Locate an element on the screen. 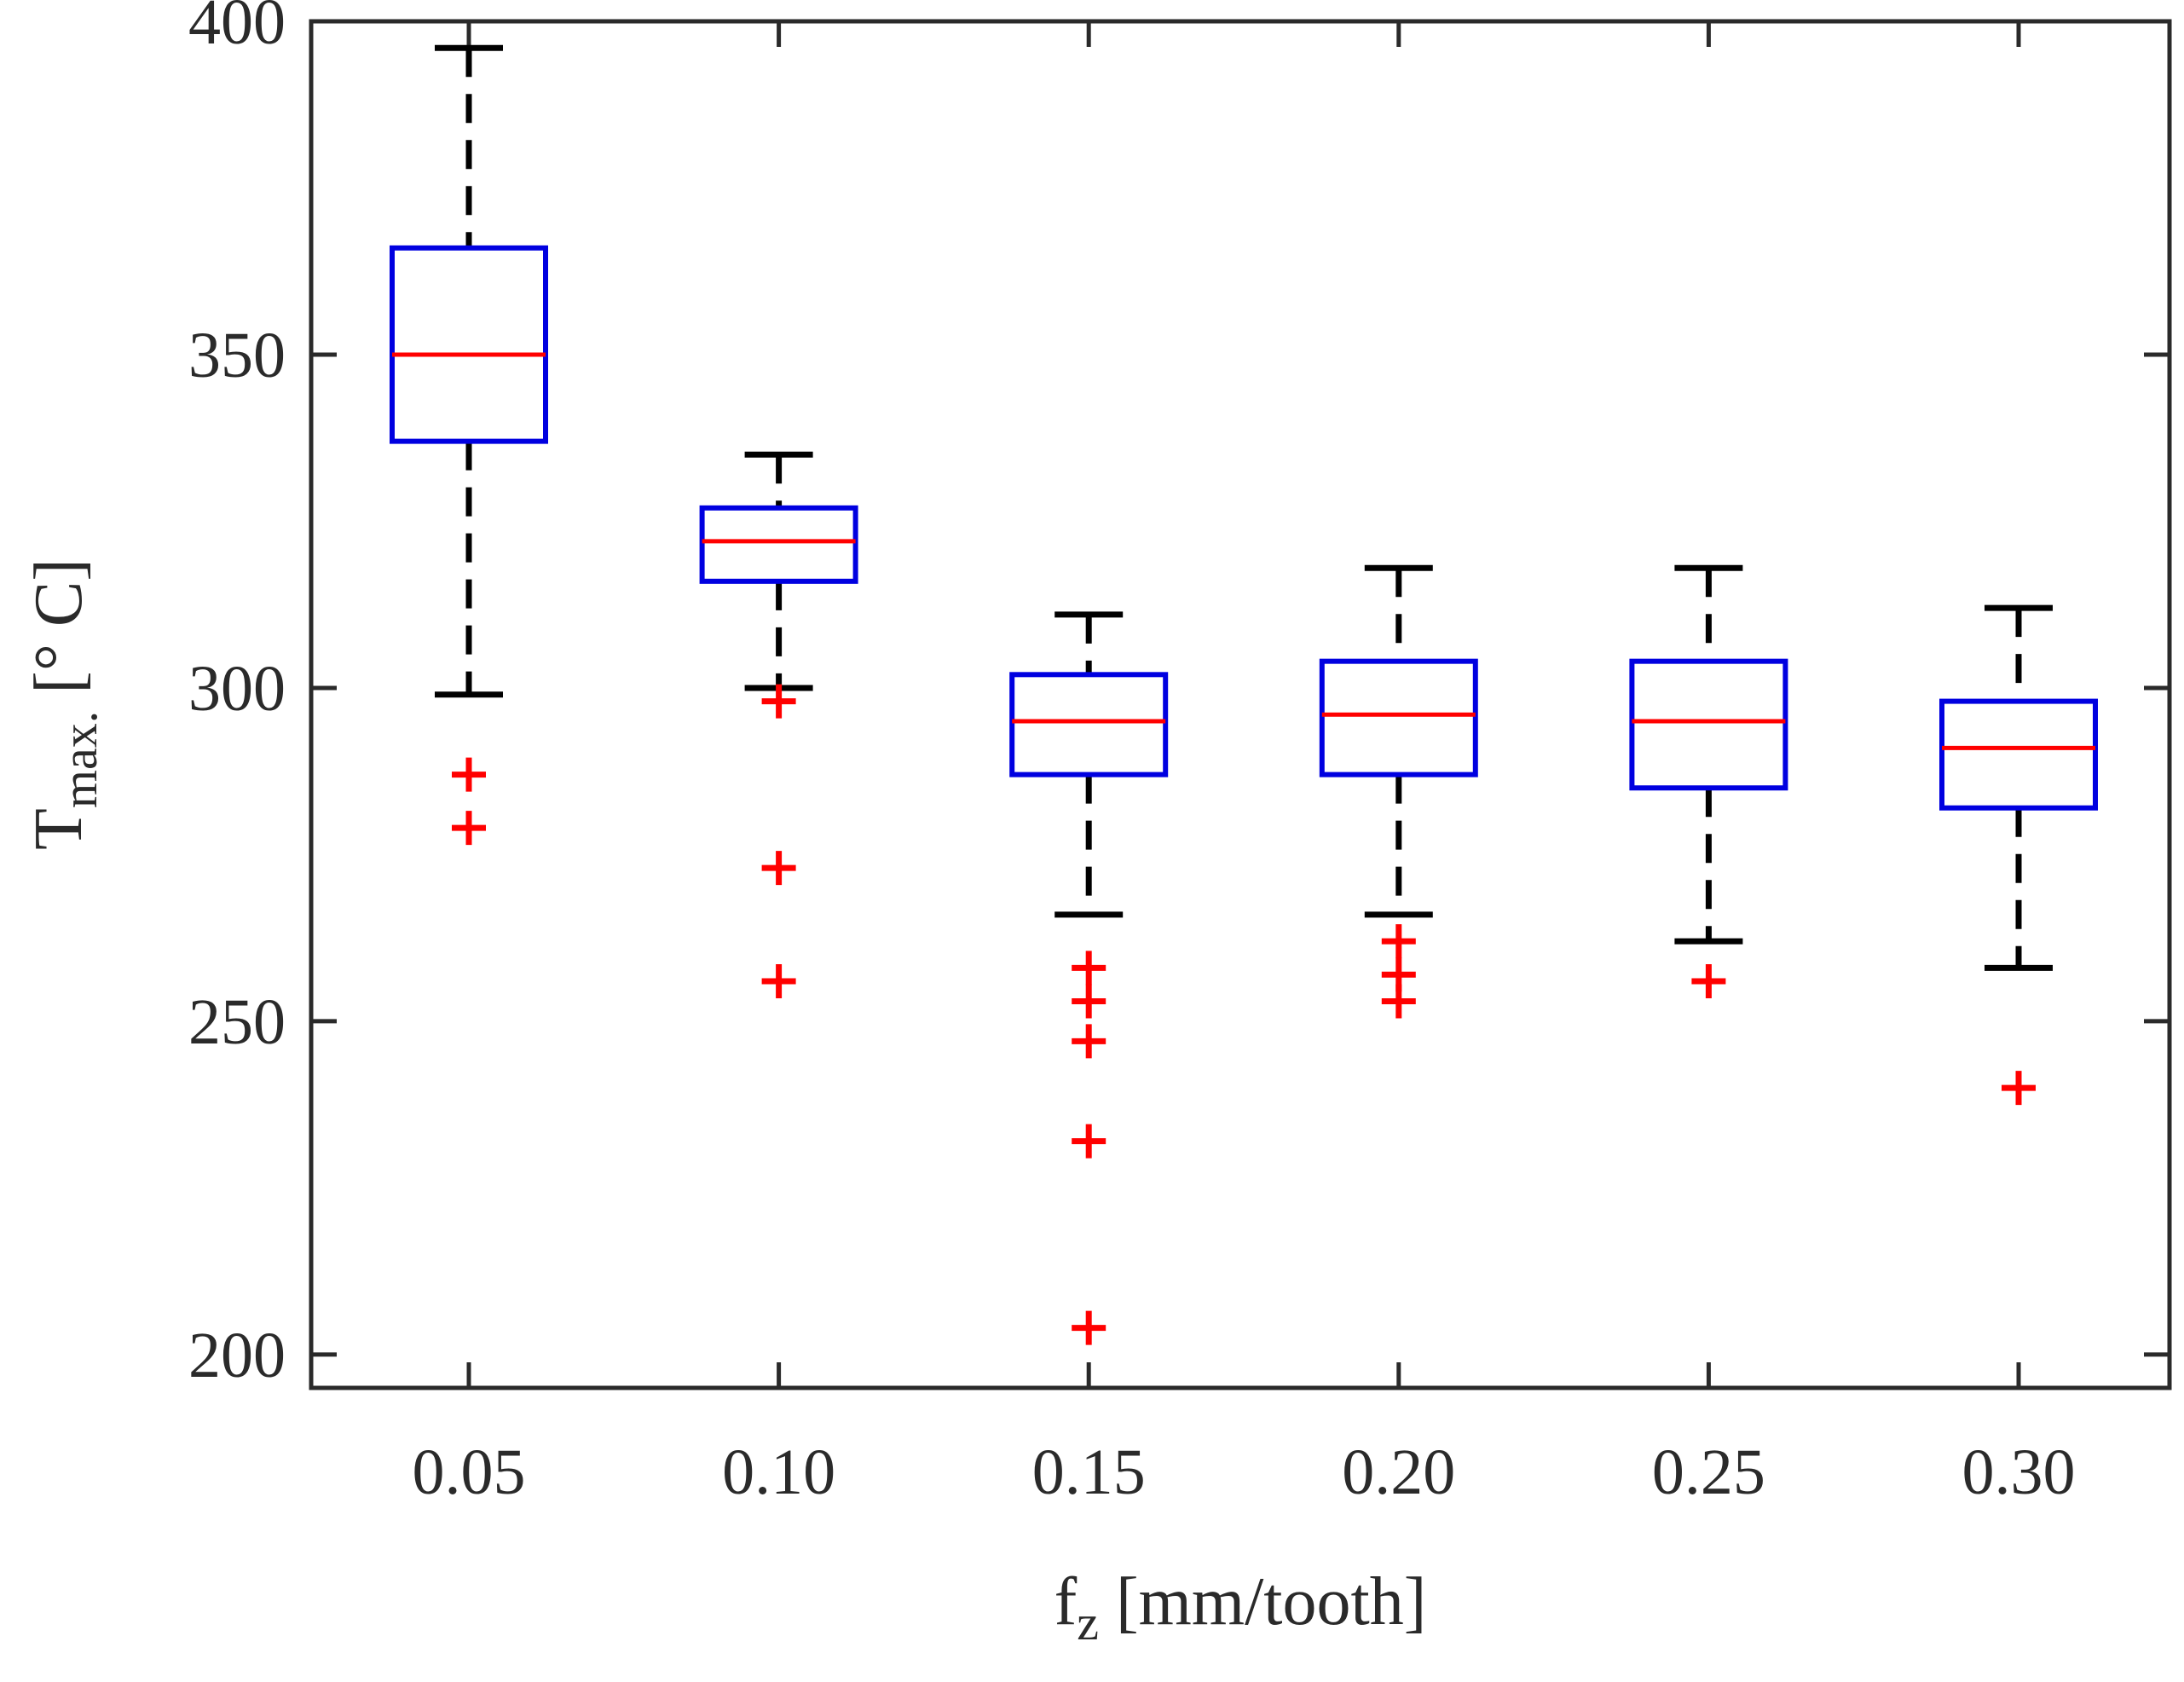 This screenshot has width=2184, height=1682. x-axis-label: fz [mm/tooth] is located at coordinates (1240, 1607).